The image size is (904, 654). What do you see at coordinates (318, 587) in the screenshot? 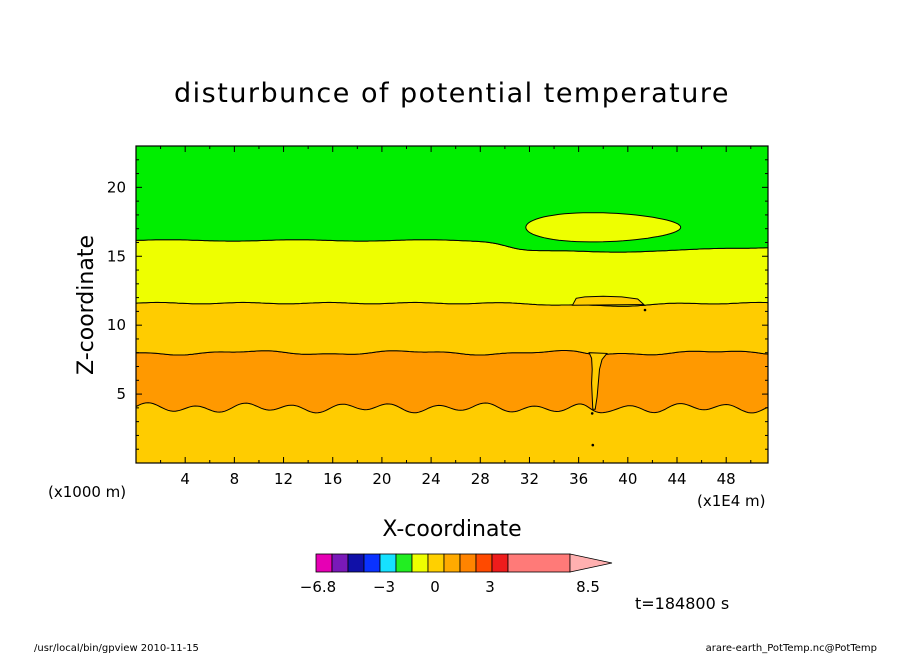
I see `colorbar-tick-label: −6.8` at bounding box center [318, 587].